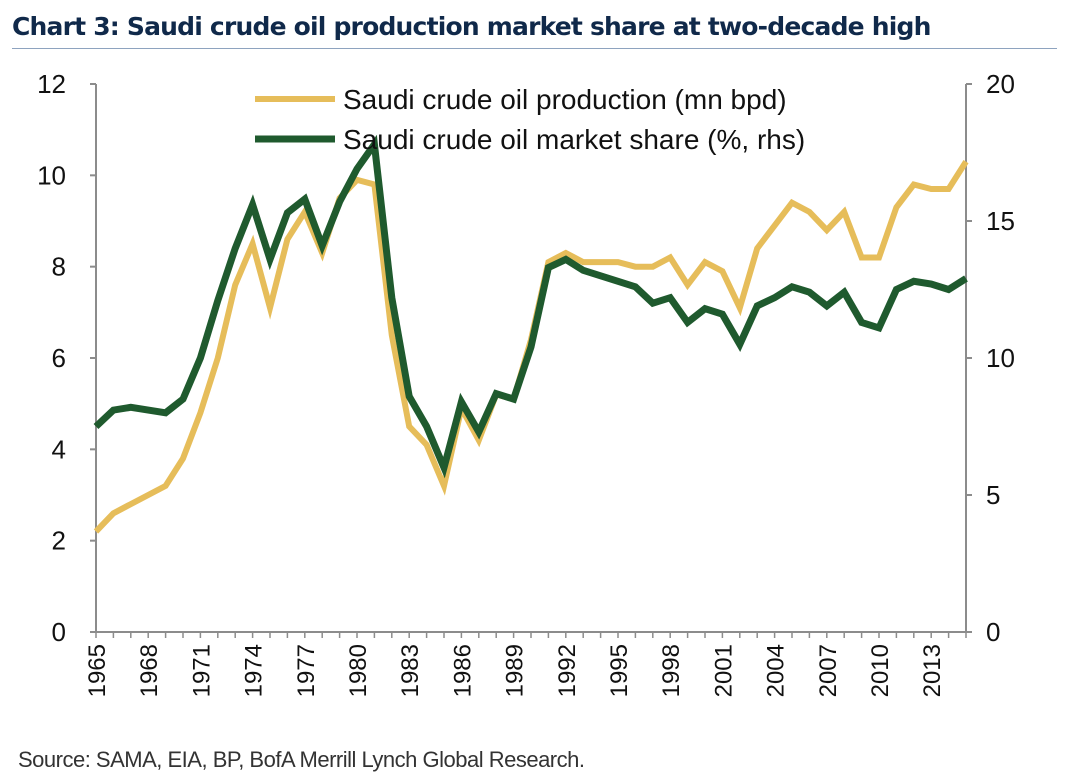 The height and width of the screenshot is (783, 1069). Describe the element at coordinates (59, 358) in the screenshot. I see `left-y-tick-label: 6` at that location.